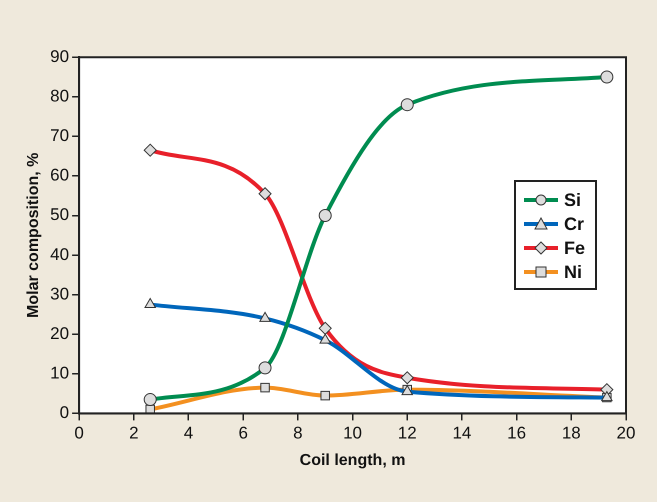 The width and height of the screenshot is (657, 502). I want to click on x-tick-label: 12, so click(407, 432).